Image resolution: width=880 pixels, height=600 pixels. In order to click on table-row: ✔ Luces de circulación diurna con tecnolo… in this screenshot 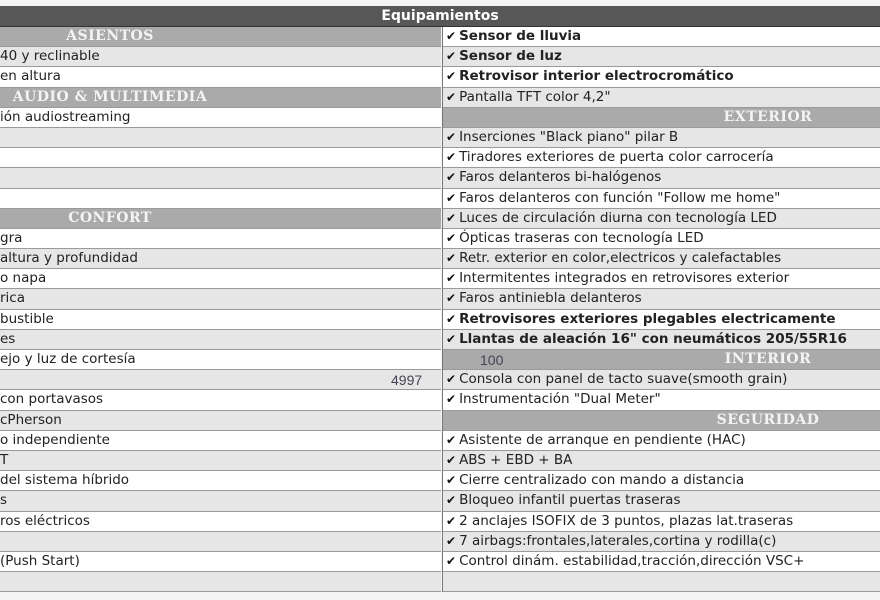, I will do `click(661, 218)`.